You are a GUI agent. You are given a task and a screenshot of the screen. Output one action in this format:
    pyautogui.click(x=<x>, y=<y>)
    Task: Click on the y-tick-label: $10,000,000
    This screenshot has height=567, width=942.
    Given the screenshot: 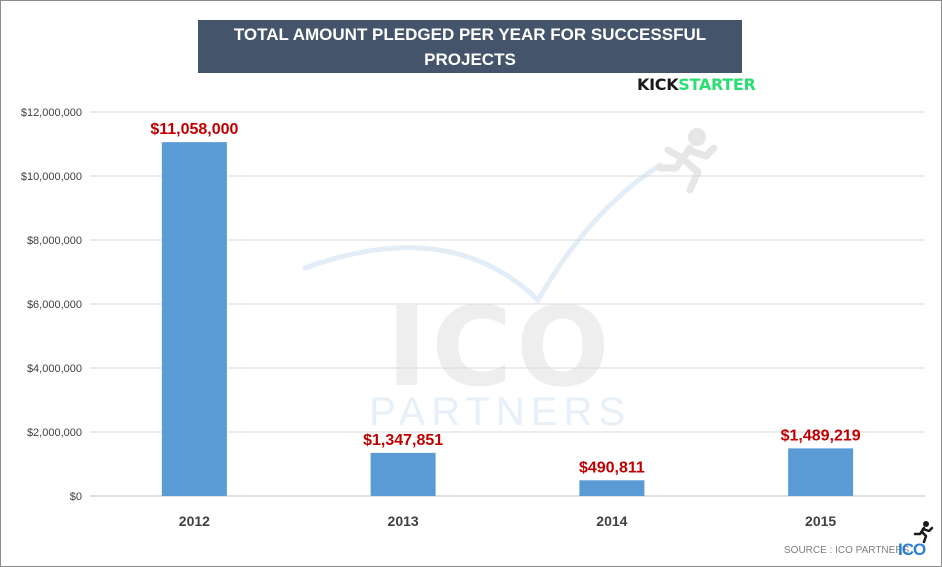 What is the action you would take?
    pyautogui.click(x=51, y=177)
    